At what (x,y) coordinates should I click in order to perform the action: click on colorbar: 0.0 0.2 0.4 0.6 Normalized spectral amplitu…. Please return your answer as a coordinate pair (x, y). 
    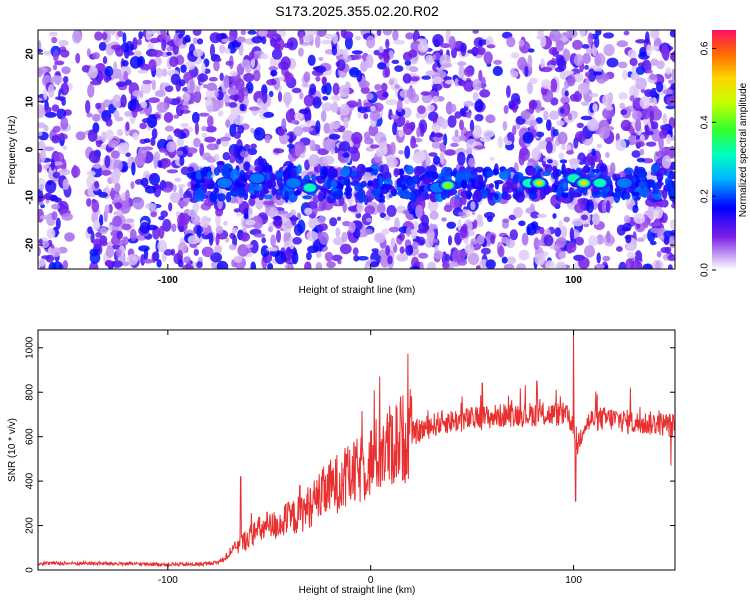
    Looking at the image, I should click on (724, 153).